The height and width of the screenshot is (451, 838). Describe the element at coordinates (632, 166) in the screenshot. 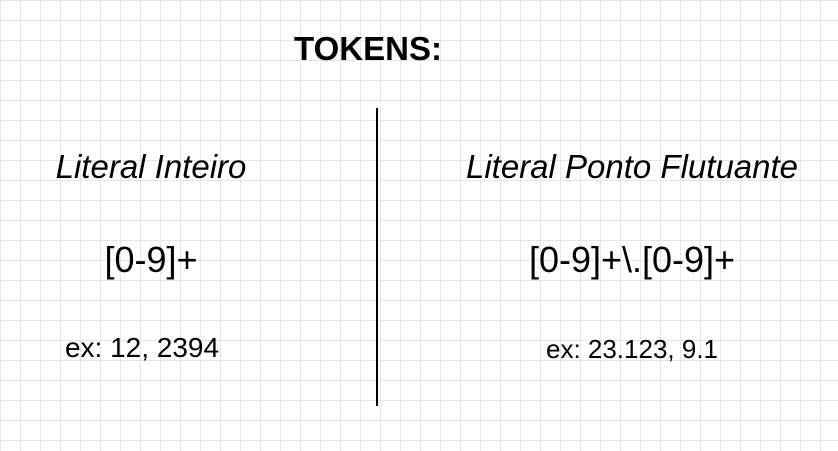

I see `float-literal-heading: Literal Ponto Flutuante` at that location.